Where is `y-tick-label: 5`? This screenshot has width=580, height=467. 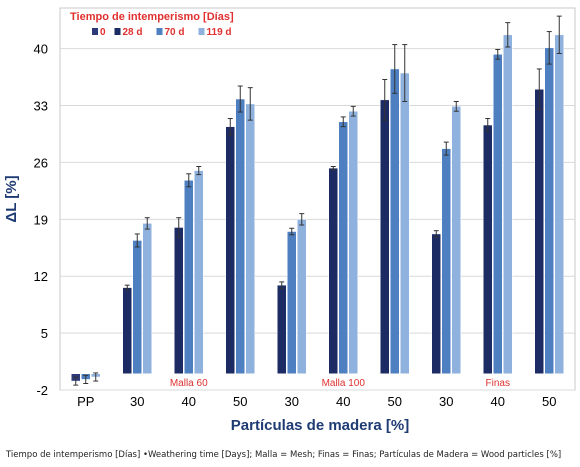 y-tick-label: 5 is located at coordinates (44, 333).